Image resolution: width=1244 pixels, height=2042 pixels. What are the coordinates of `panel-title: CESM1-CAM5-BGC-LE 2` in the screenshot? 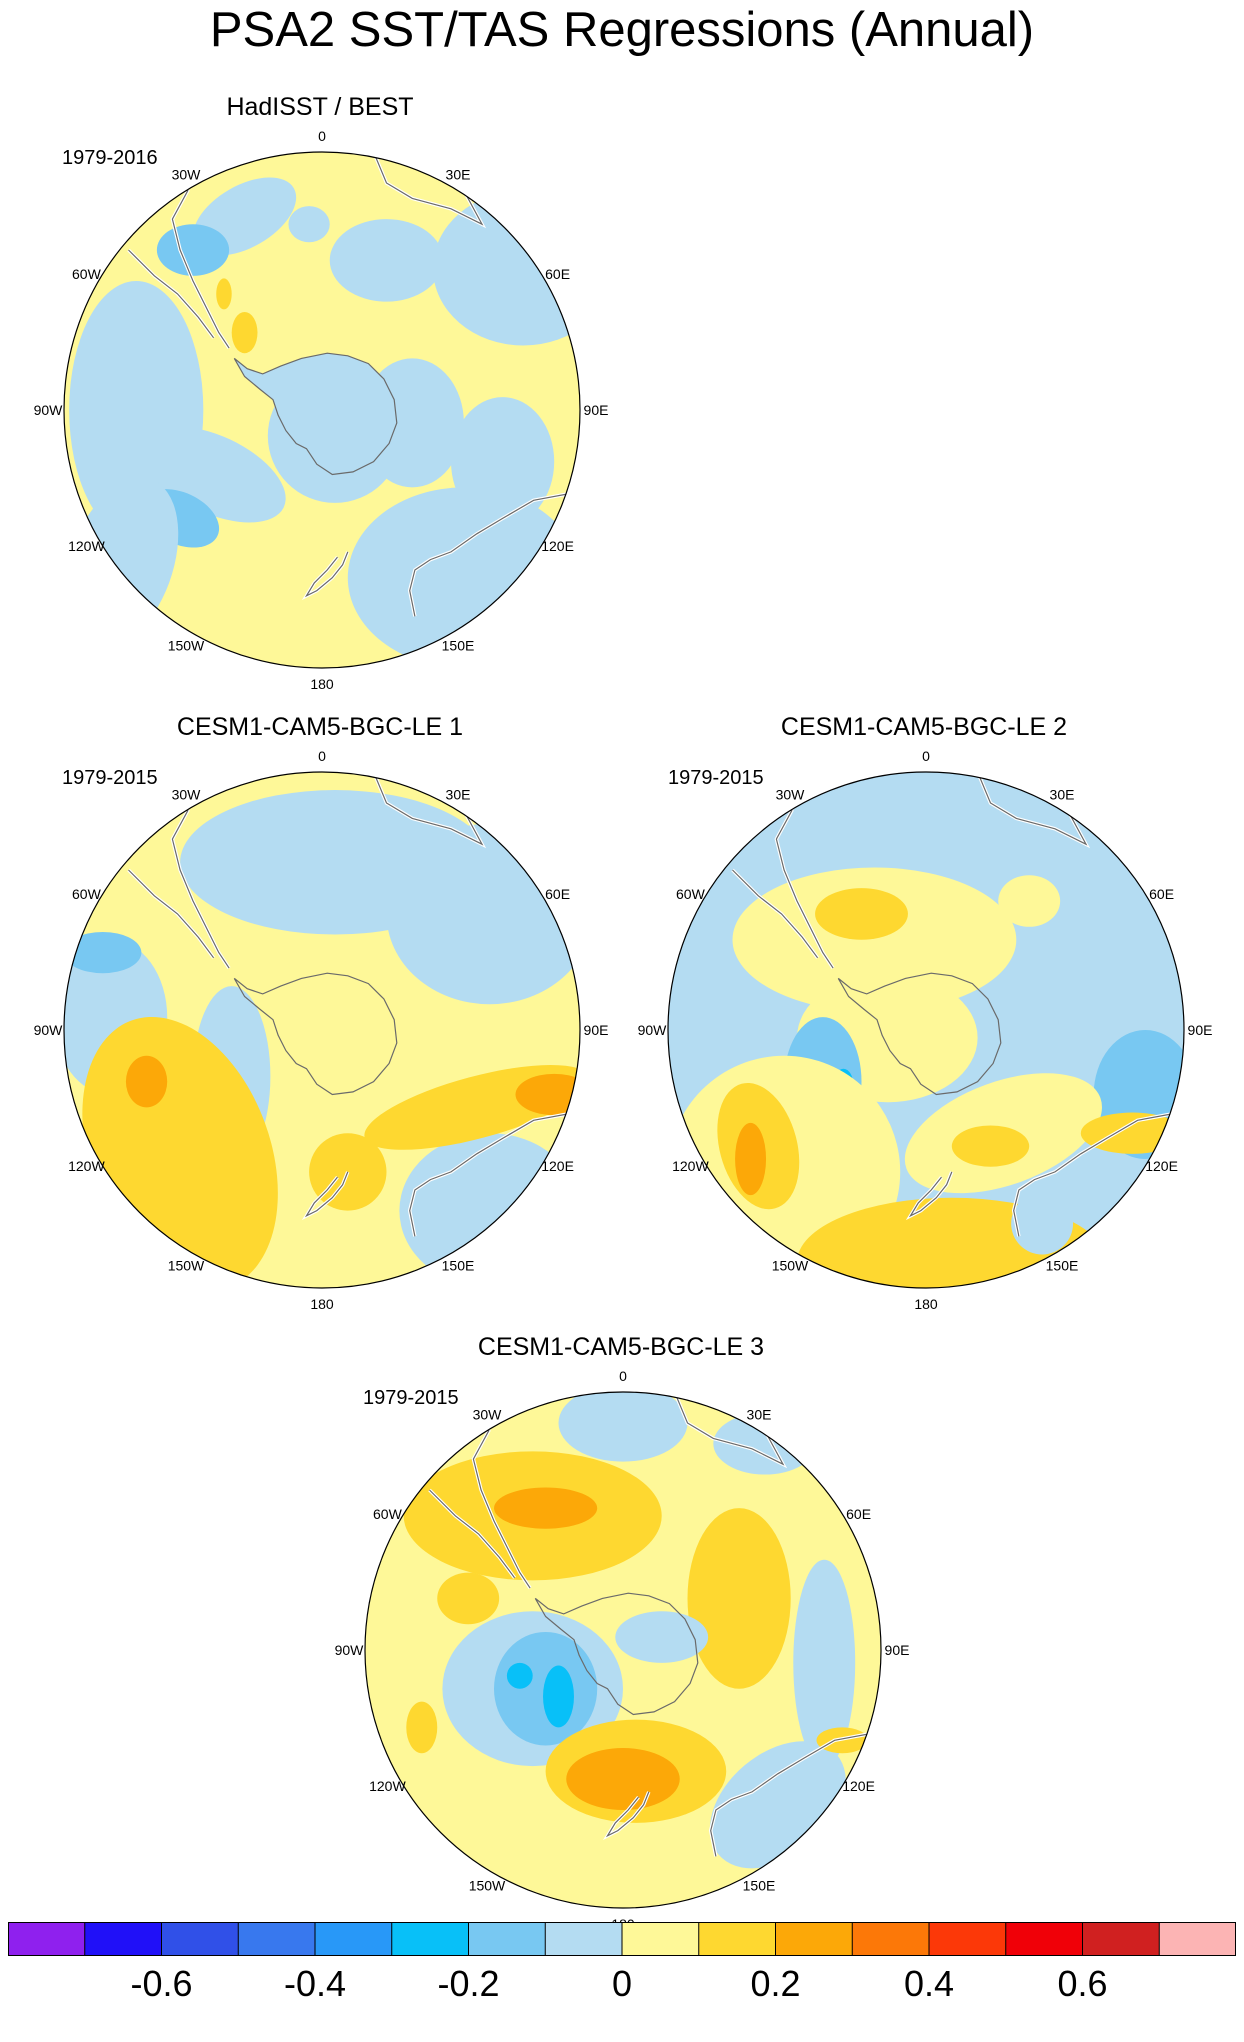 It's located at (924, 727).